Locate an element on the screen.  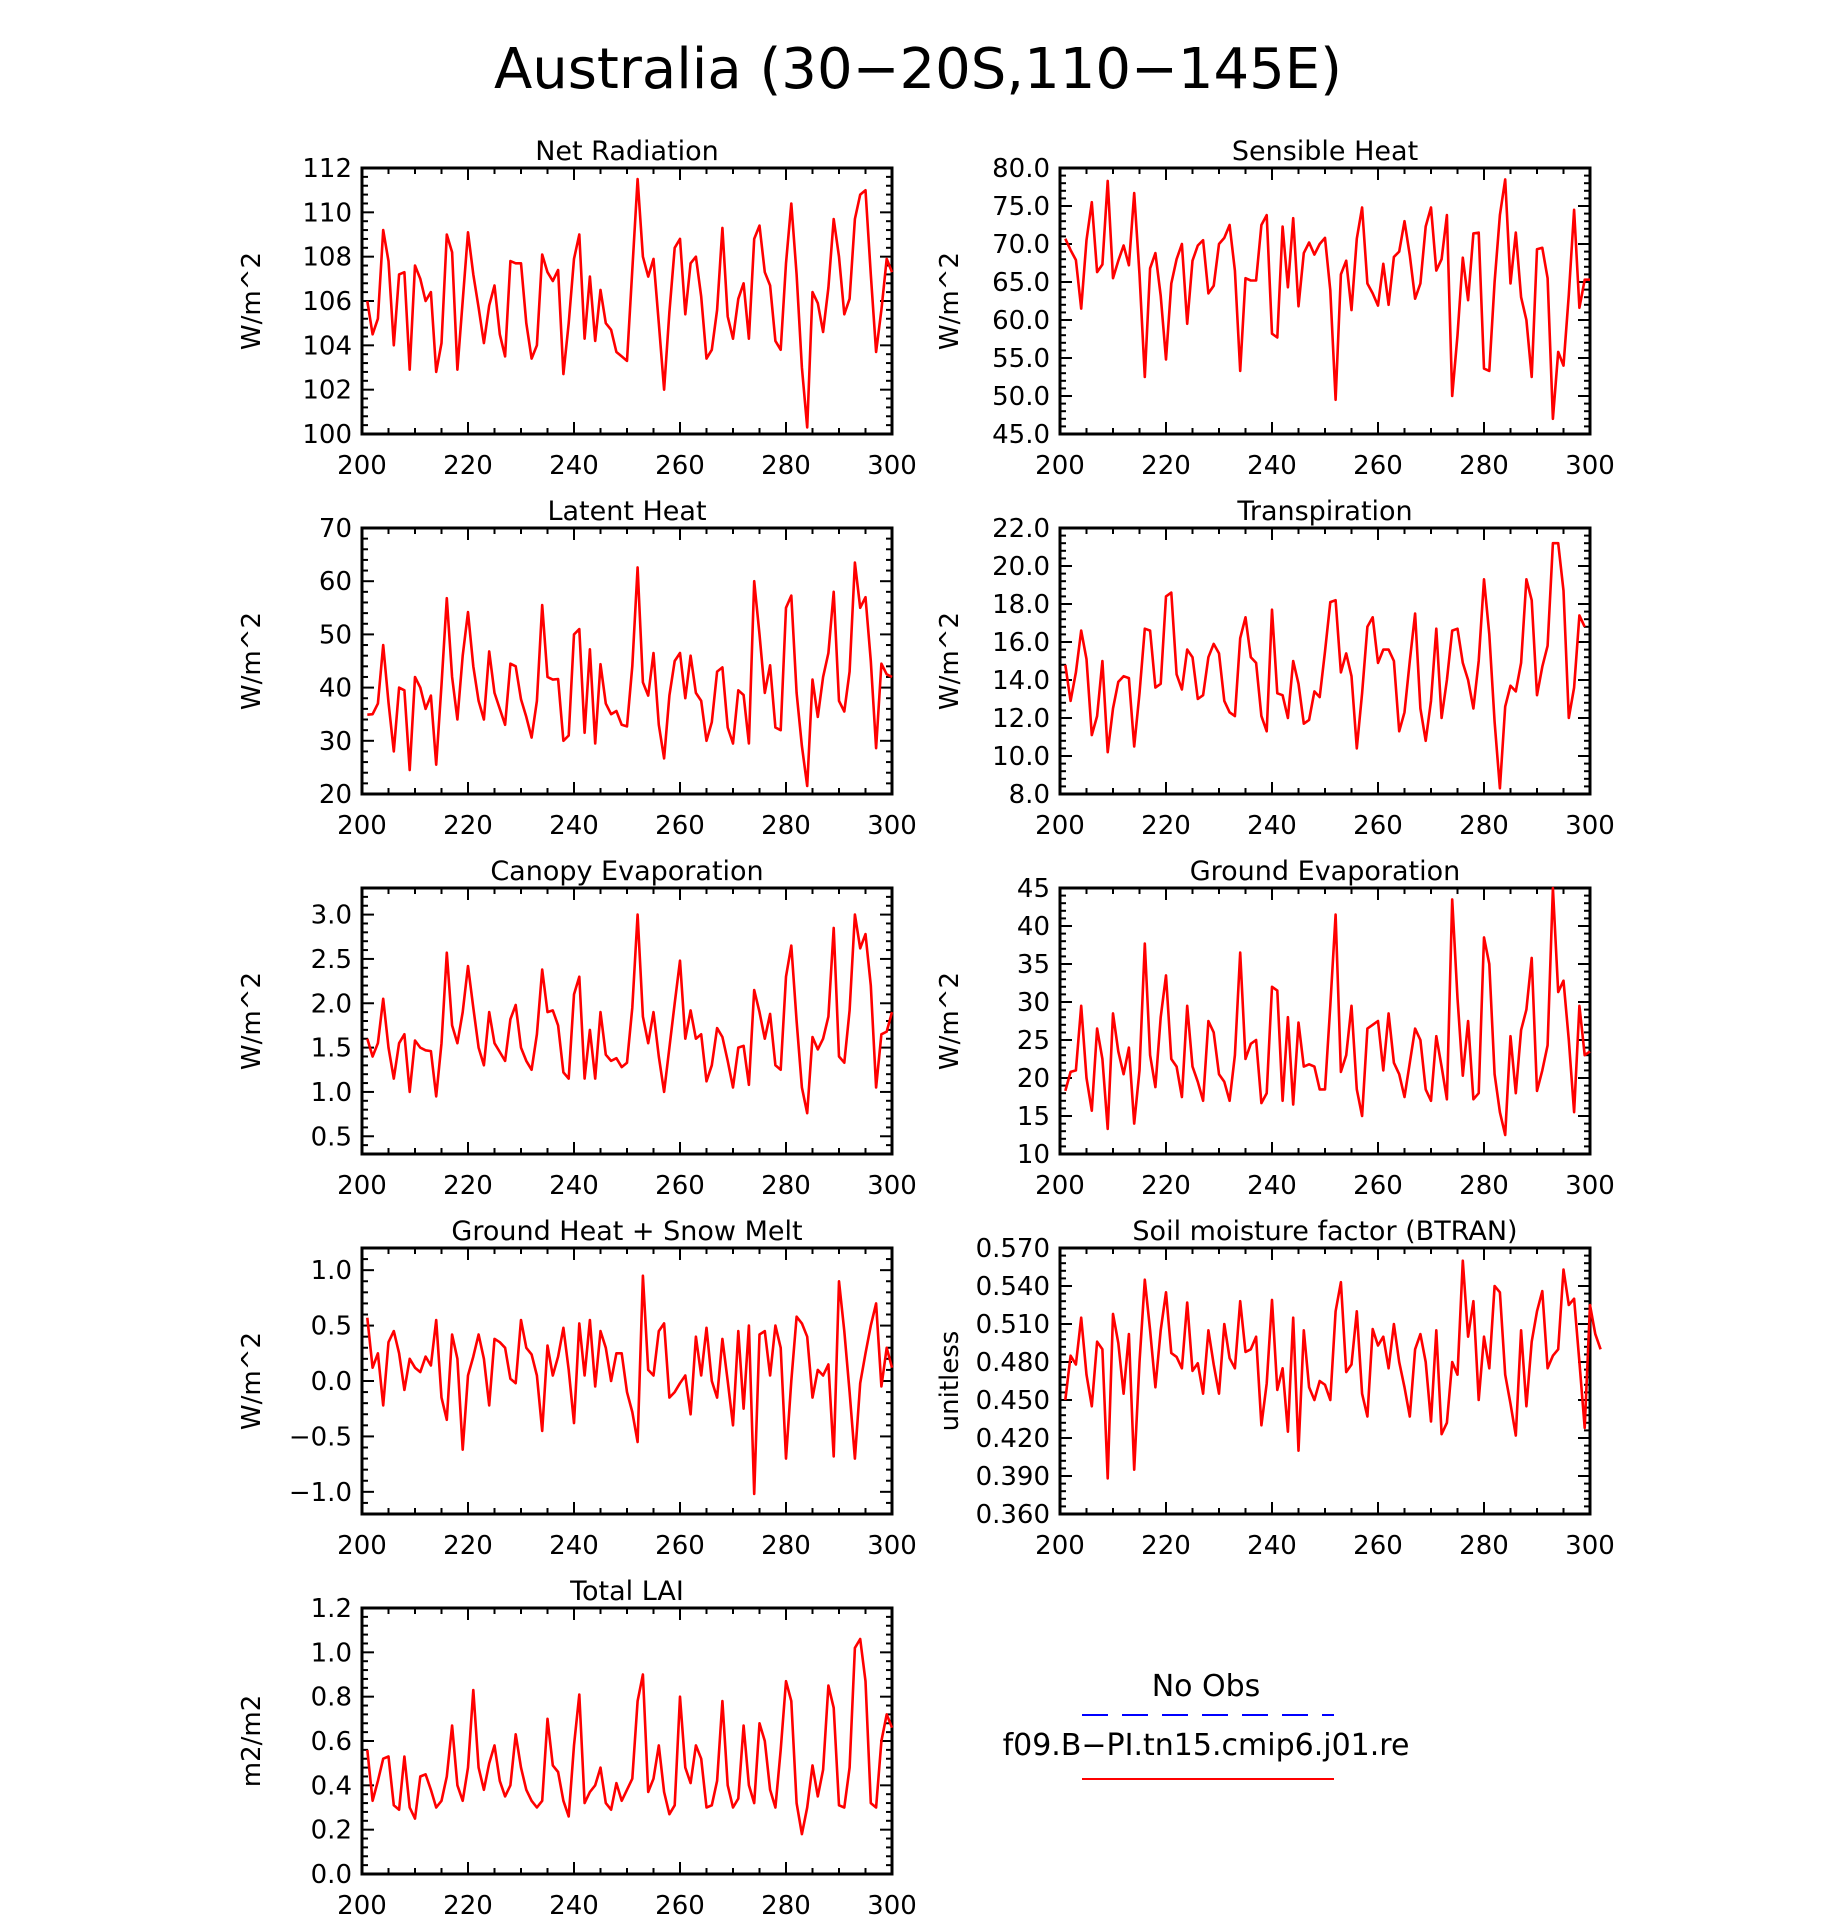
y-tick-label: 55.0 is located at coordinates (1021, 359).